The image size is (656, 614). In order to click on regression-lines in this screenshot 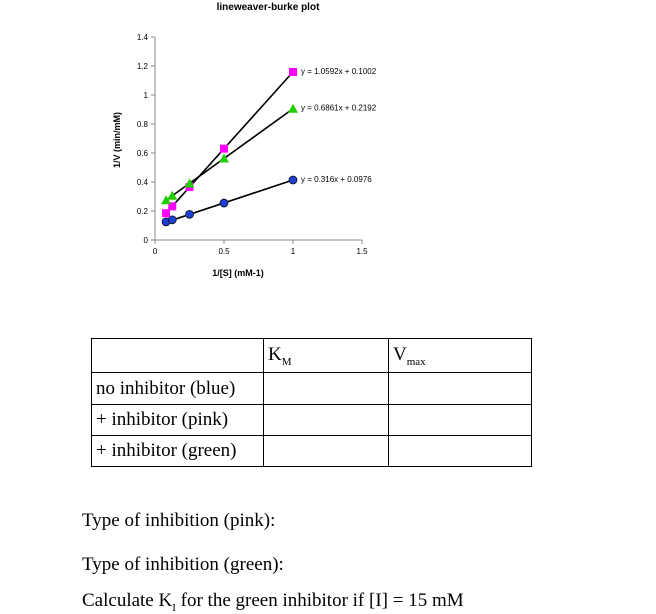, I will do `click(229, 147)`.